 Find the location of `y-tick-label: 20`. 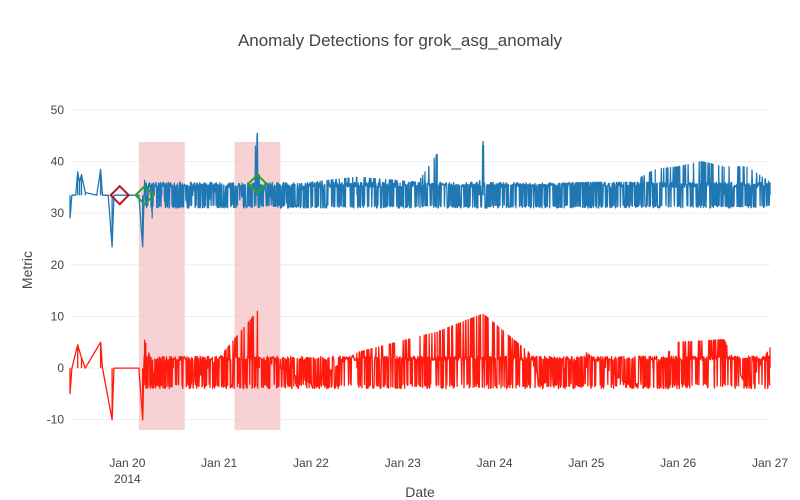

y-tick-label: 20 is located at coordinates (58, 265).